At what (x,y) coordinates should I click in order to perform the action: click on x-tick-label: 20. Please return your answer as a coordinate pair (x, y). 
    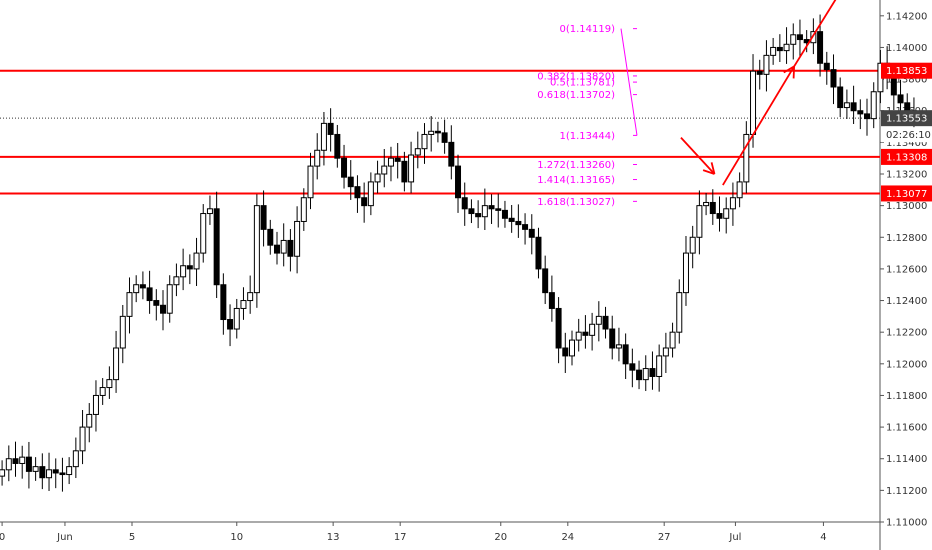
    Looking at the image, I should click on (500, 537).